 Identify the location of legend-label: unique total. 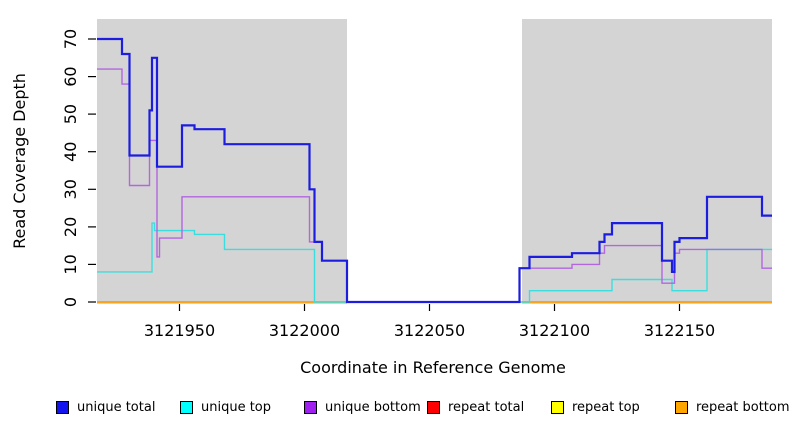
(116, 407).